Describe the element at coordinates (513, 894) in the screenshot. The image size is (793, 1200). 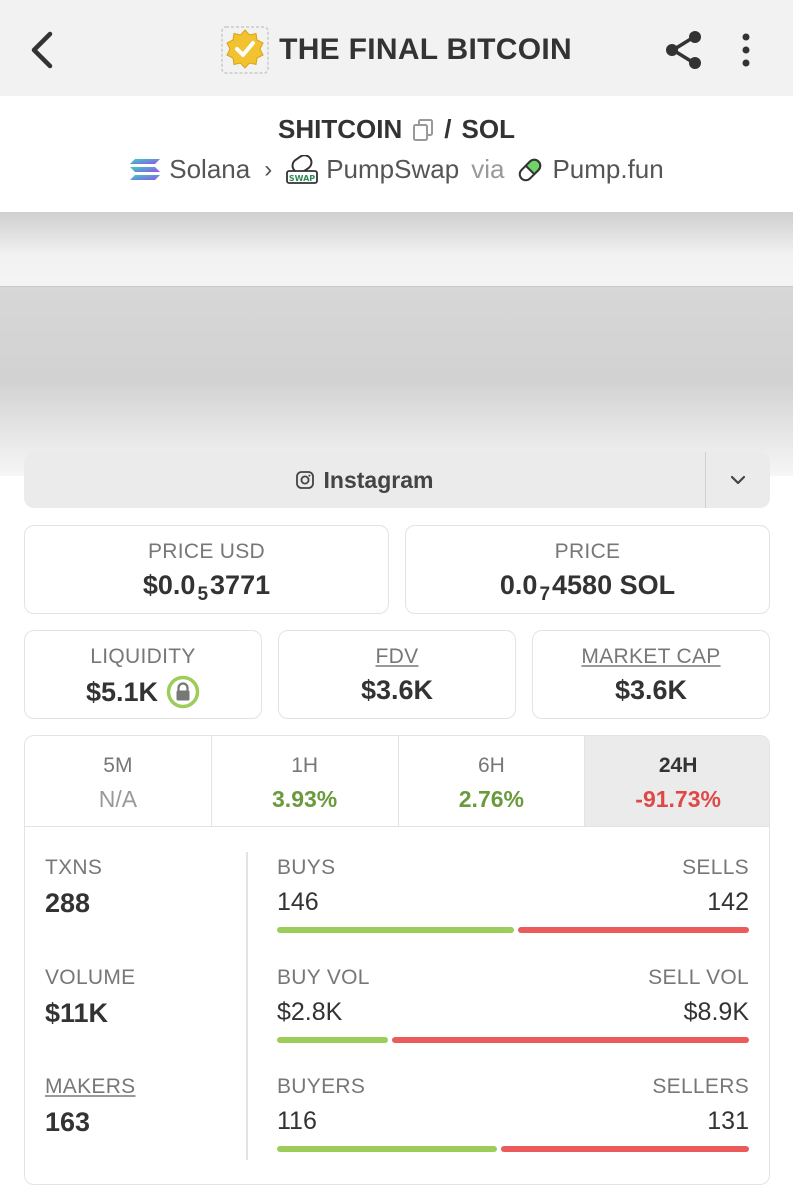
I see `buys-sells-split: BUYS SELLS 146 142` at that location.